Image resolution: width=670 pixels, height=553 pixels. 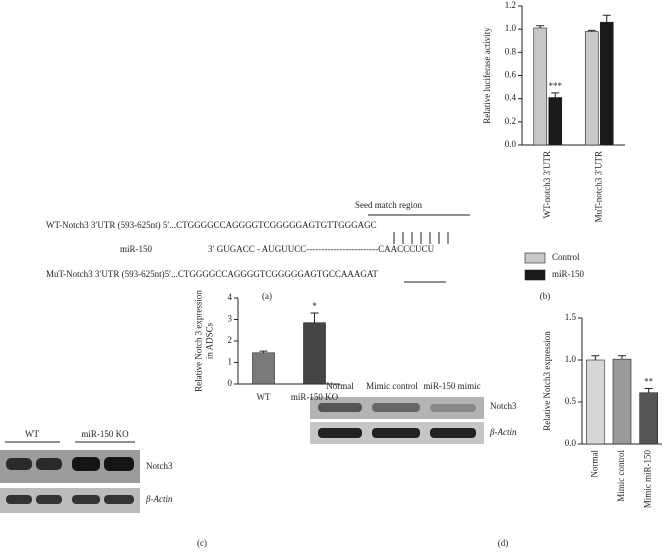 What do you see at coordinates (230, 319) in the screenshot?
I see `y-tick-label: 3` at bounding box center [230, 319].